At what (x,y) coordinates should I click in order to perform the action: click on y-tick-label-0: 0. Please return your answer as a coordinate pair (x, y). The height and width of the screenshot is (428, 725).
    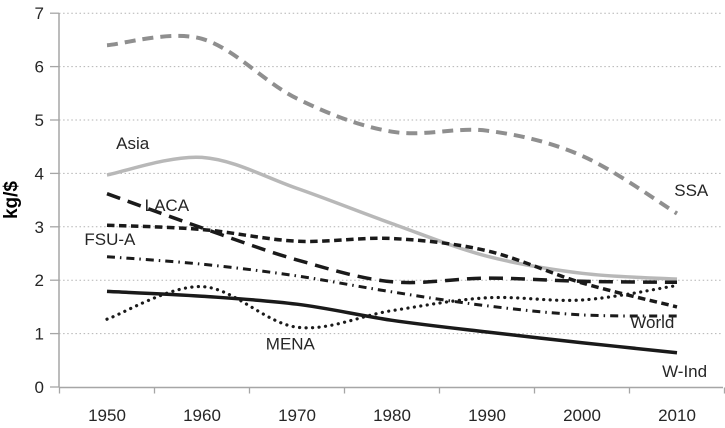
    Looking at the image, I should click on (39, 387).